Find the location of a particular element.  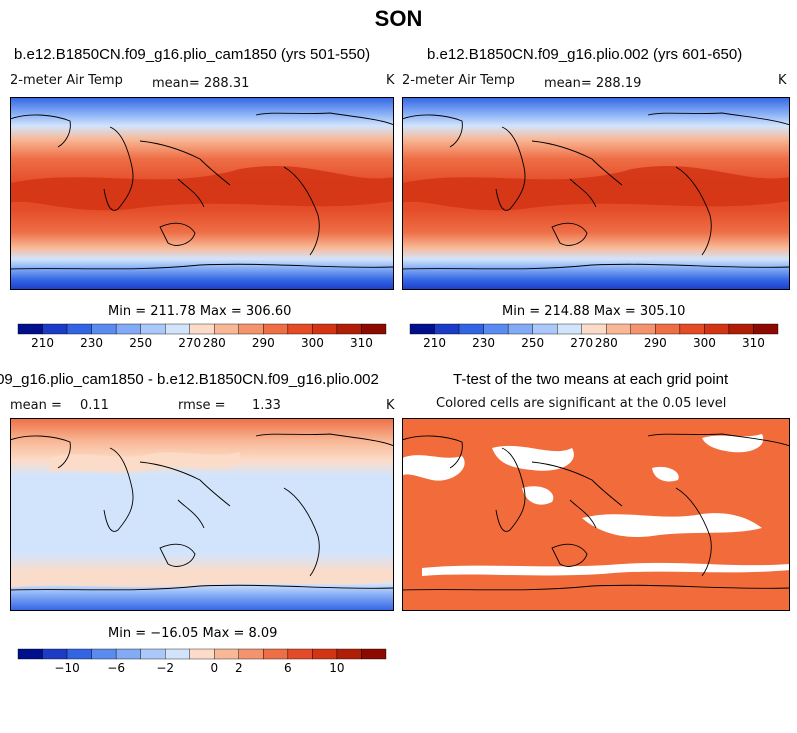

panel1-units: K is located at coordinates (390, 80).